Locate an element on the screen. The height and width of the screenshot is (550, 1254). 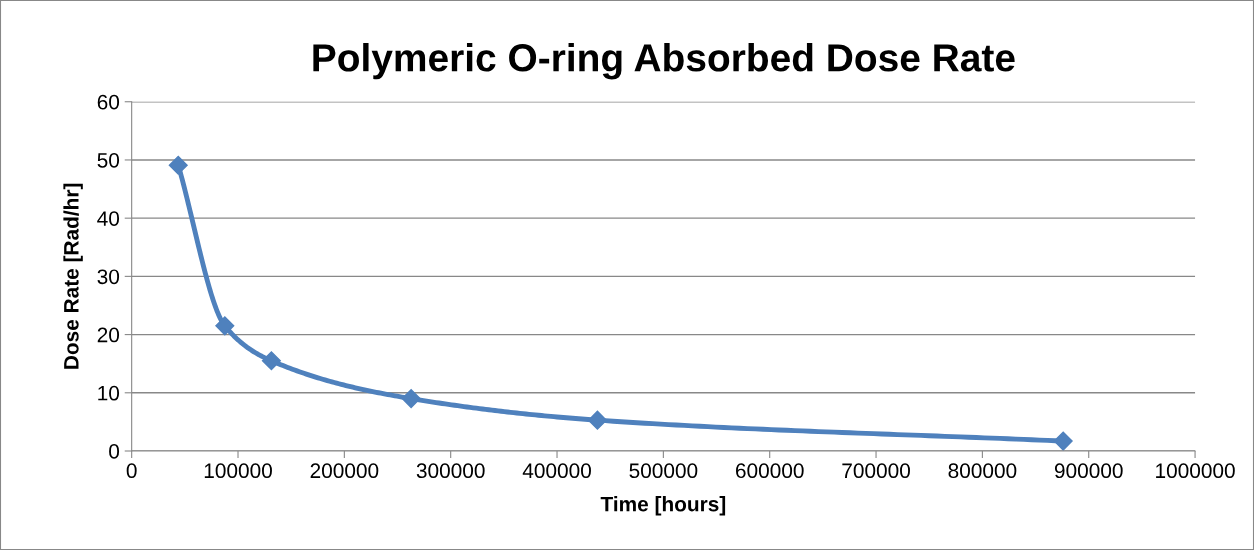
y-tick-label: 10 is located at coordinates (109, 393).